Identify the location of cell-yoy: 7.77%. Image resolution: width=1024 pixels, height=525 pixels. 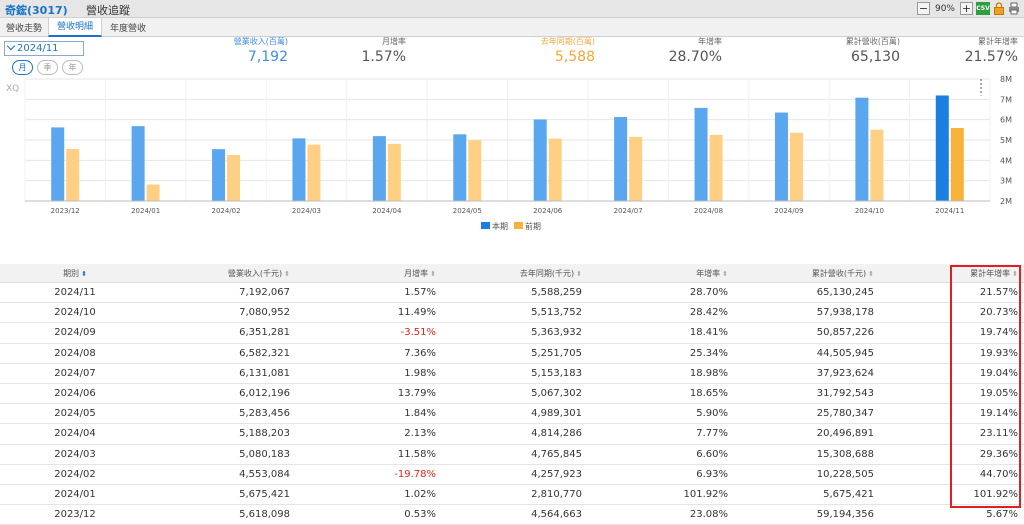
(661, 434).